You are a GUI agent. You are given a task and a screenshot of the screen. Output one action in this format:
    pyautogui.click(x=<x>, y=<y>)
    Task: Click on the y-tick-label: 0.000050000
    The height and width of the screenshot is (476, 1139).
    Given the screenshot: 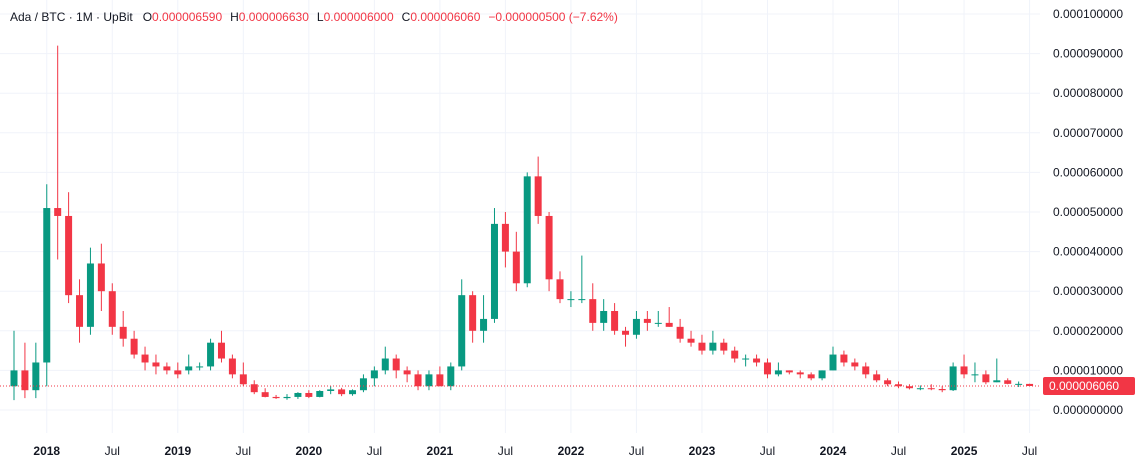 What is the action you would take?
    pyautogui.click(x=1088, y=212)
    